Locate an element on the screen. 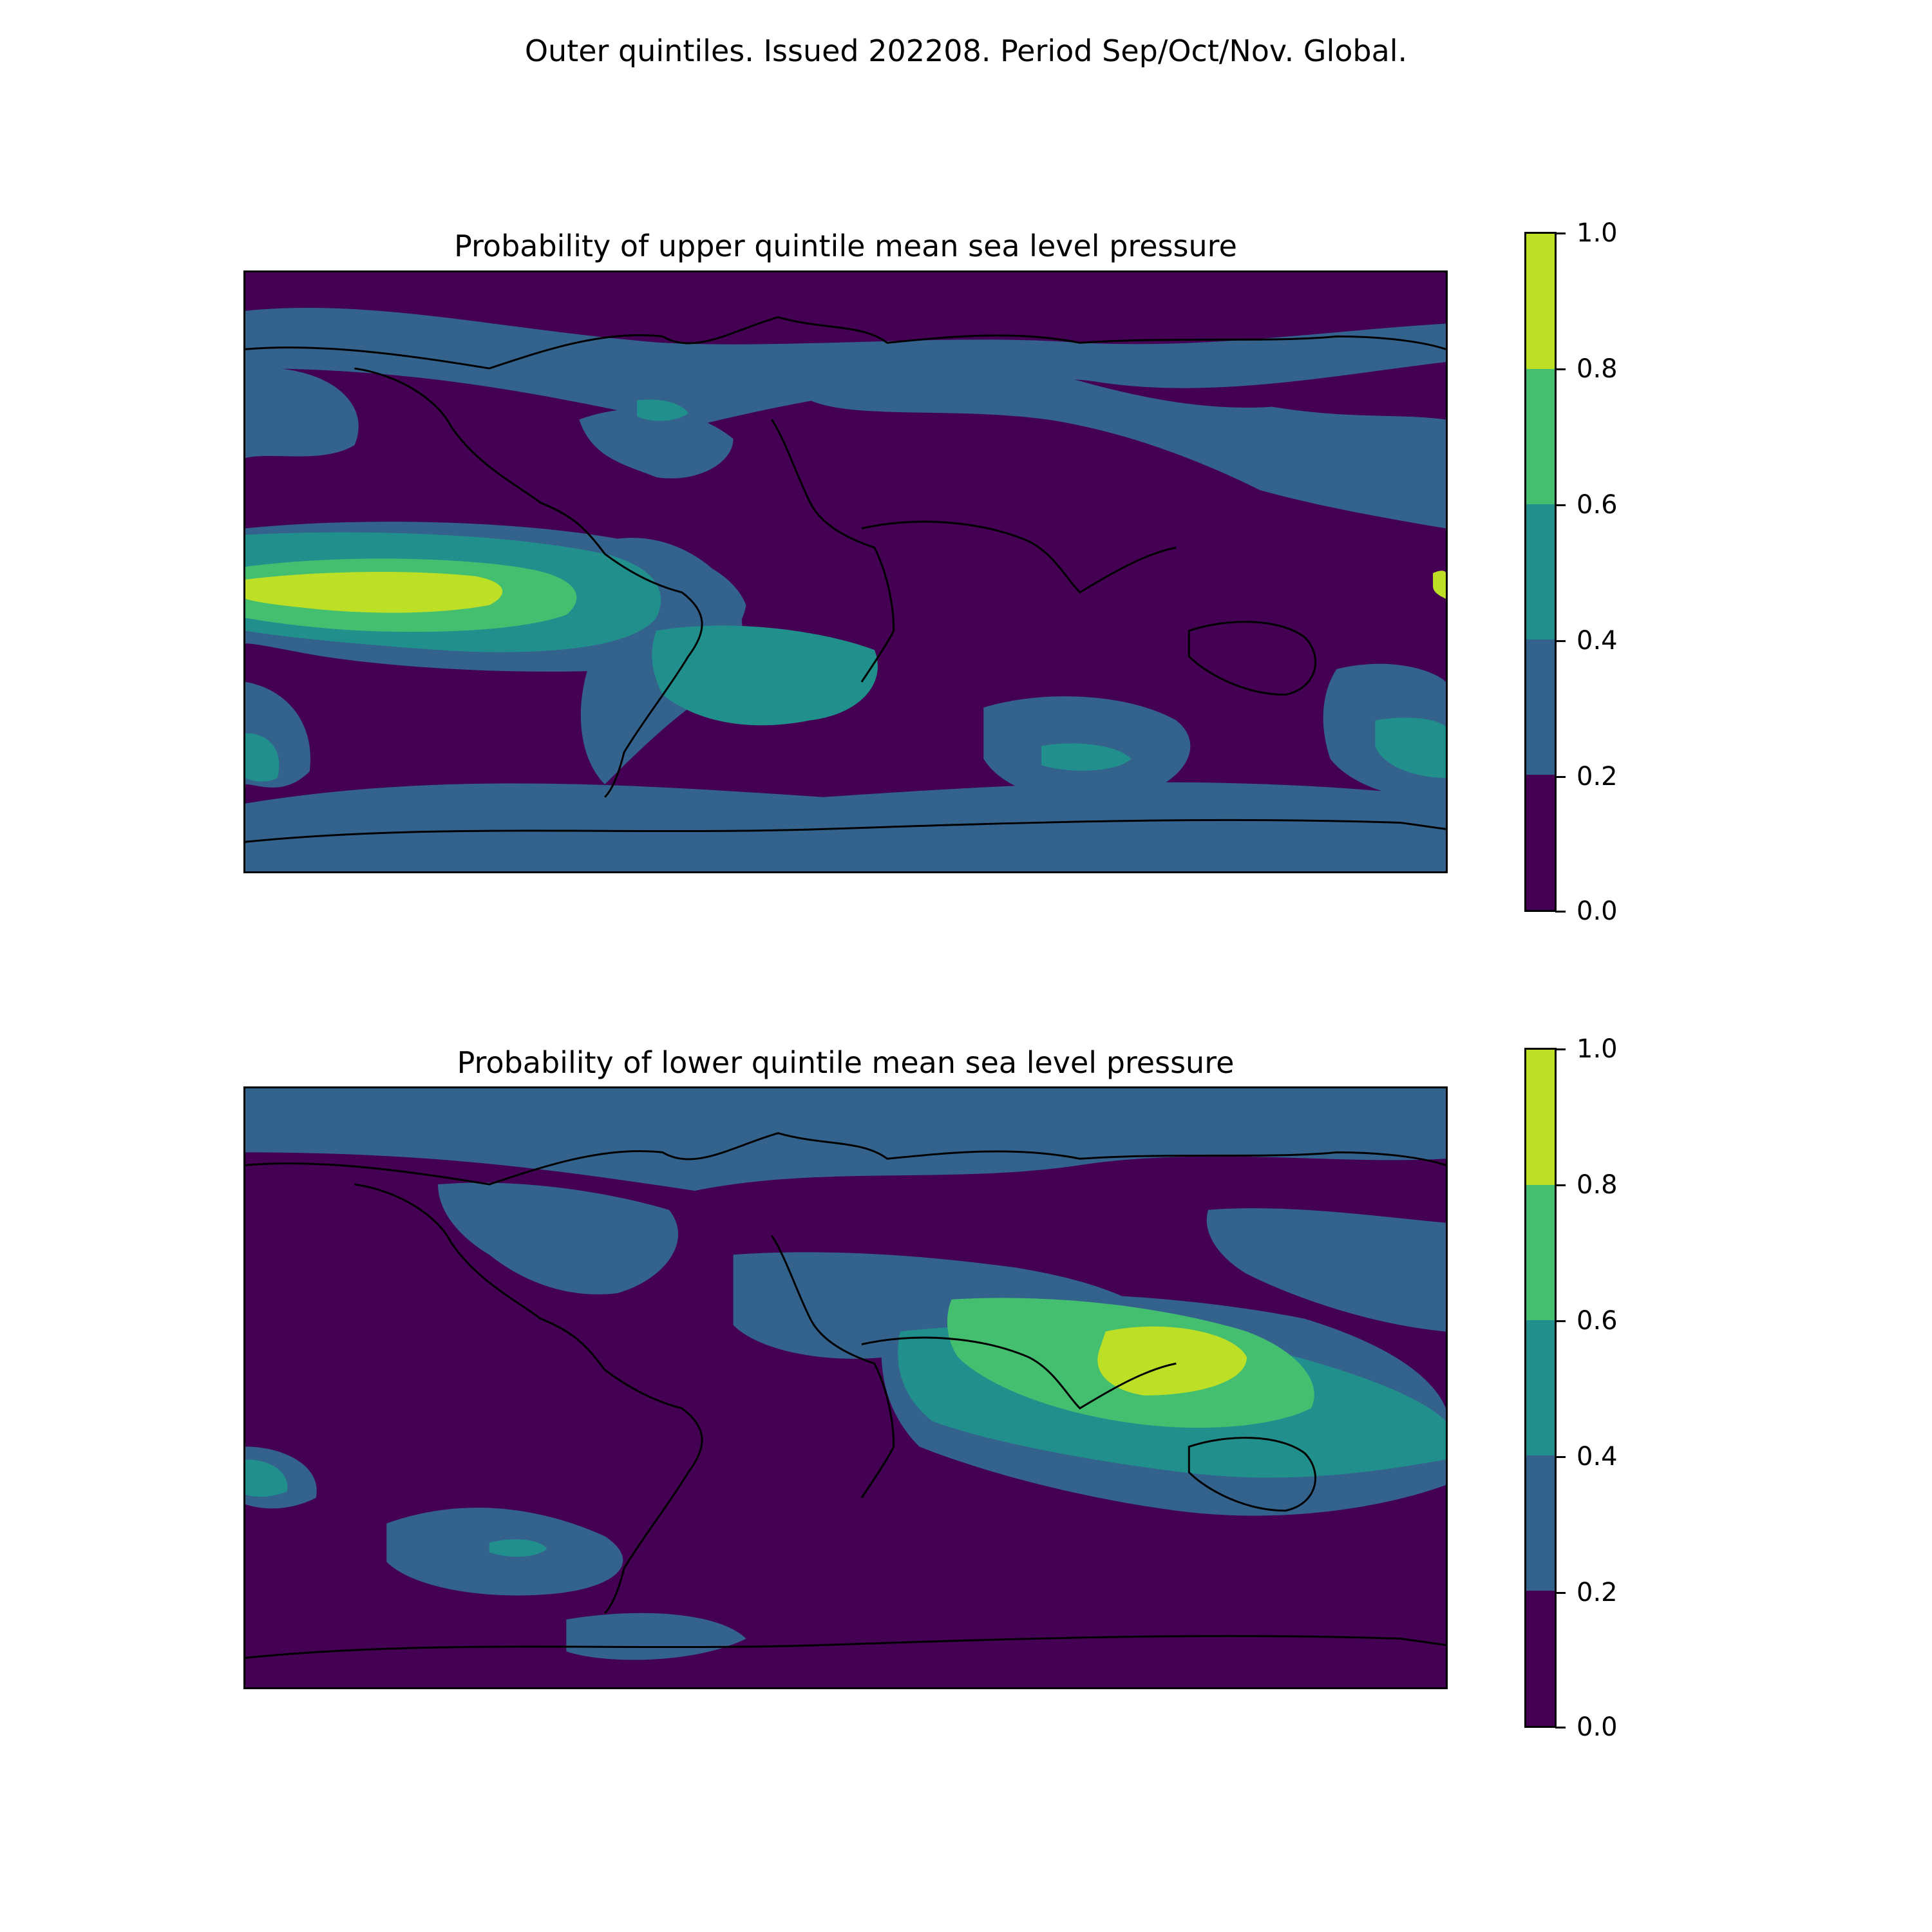 The image size is (1932, 1932). region-east-pacific-edge-l2 is located at coordinates (266, 1478).